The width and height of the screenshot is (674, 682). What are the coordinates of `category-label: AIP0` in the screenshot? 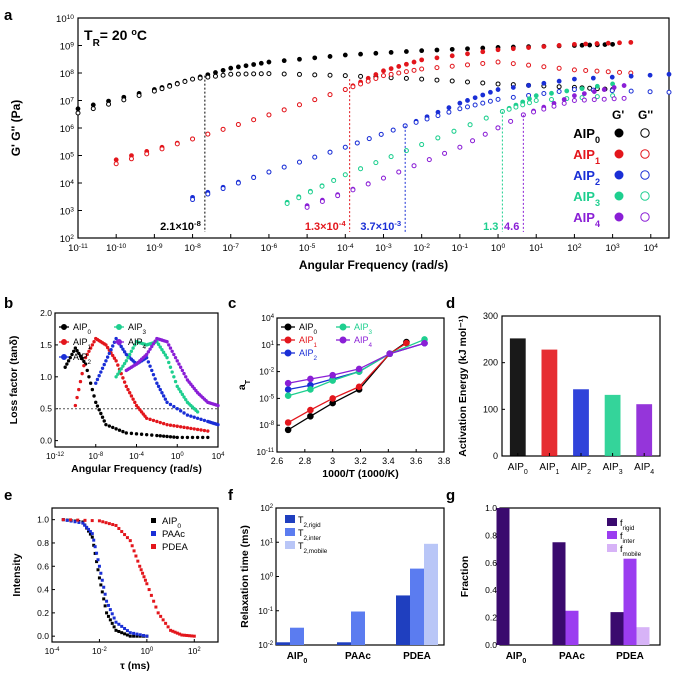 It's located at (518, 469).